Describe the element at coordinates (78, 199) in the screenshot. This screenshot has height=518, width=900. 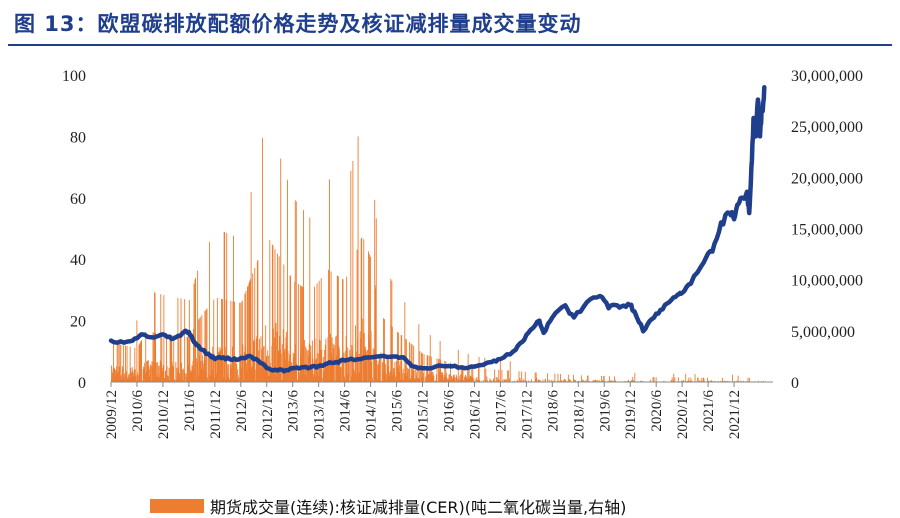
I see `left-tick-label: 60` at that location.